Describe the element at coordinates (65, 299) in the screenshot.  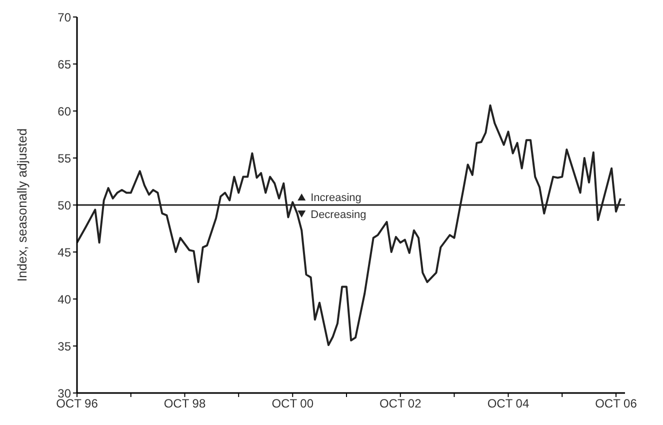
I see `y-tick-label: 40` at that location.